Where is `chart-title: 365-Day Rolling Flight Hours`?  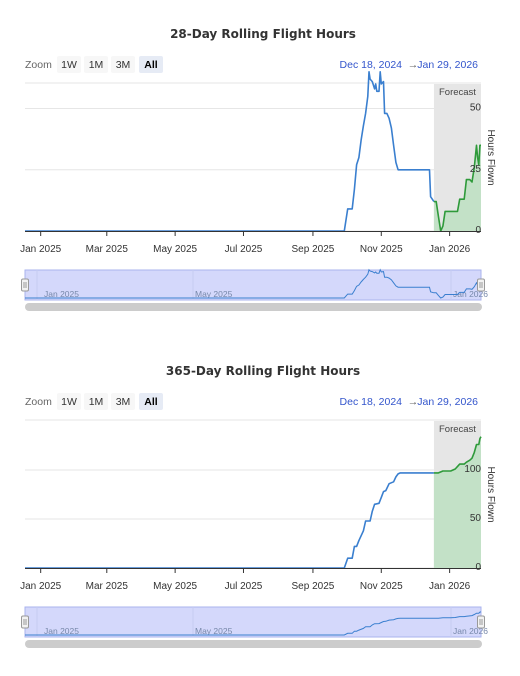 chart-title: 365-Day Rolling Flight Hours is located at coordinates (263, 371).